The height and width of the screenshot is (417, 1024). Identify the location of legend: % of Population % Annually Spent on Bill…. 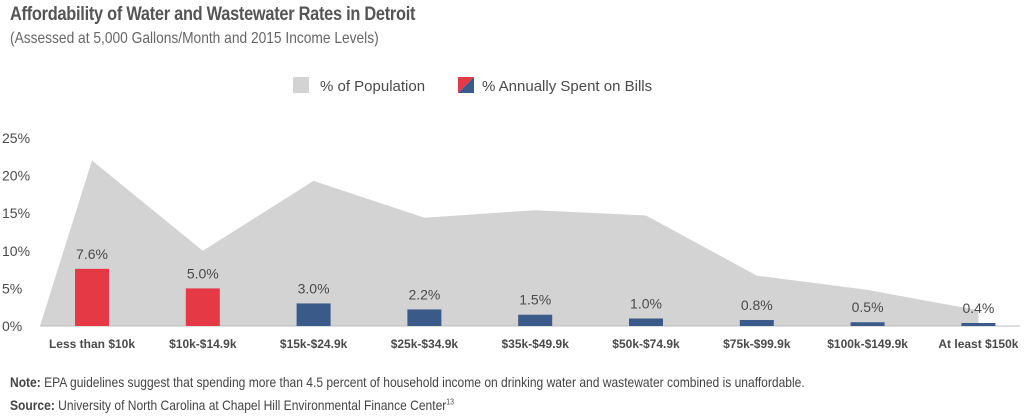
(472, 86).